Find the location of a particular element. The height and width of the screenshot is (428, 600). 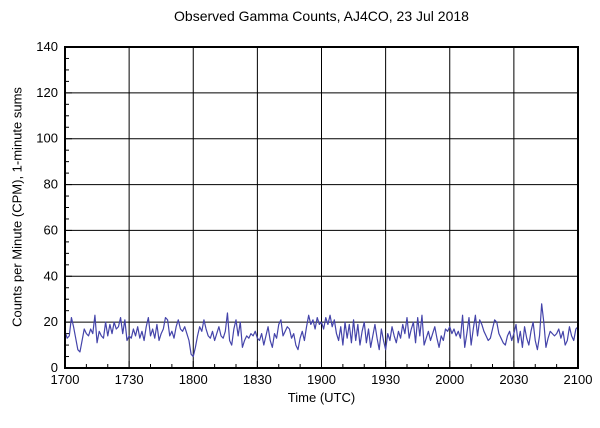

x-tick-label: 1830 is located at coordinates (257, 379).